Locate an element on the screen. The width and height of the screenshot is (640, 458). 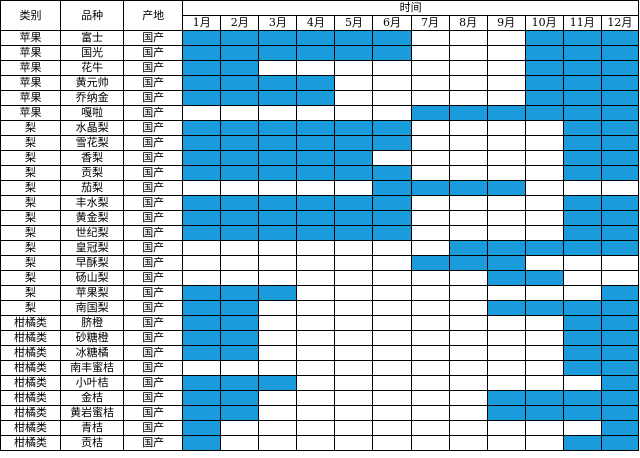
variety-cell: 花牛 is located at coordinates (92, 68).